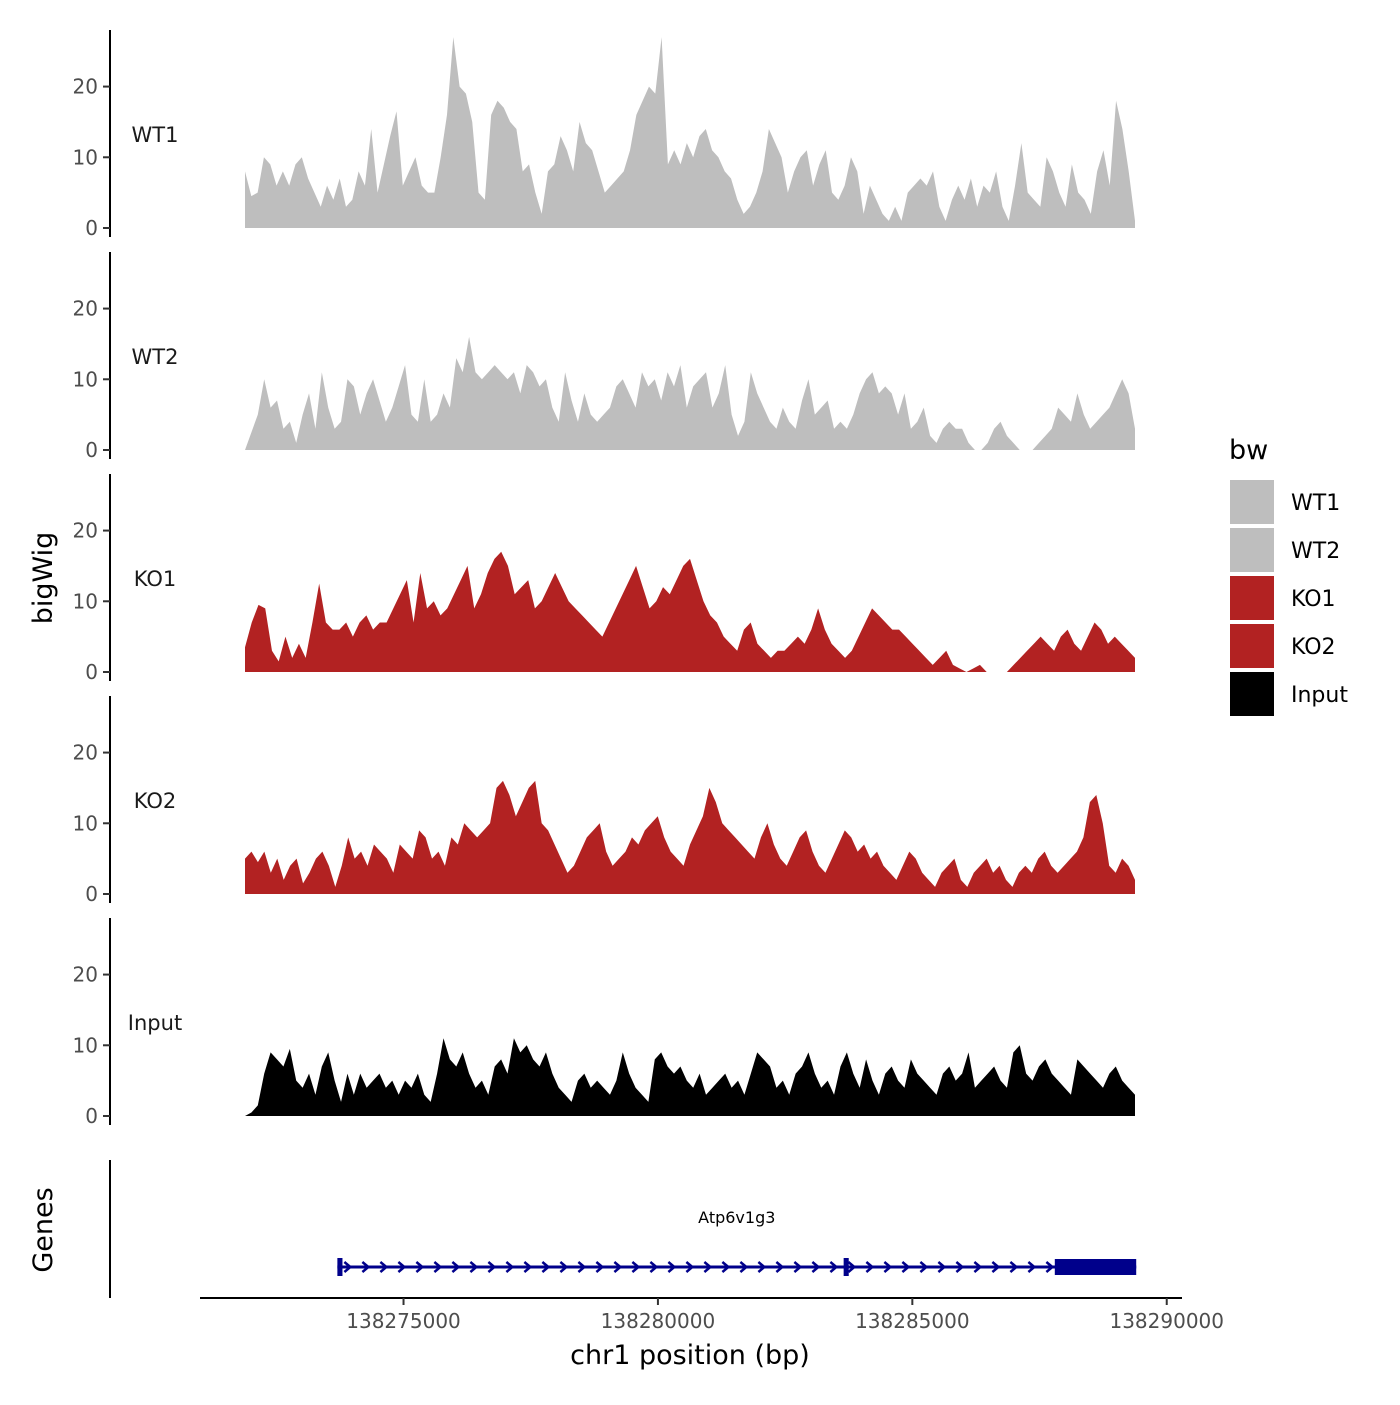 The height and width of the screenshot is (1405, 1400). Describe the element at coordinates (1166, 1321) in the screenshot. I see `x-tick-label: 138290000` at that location.